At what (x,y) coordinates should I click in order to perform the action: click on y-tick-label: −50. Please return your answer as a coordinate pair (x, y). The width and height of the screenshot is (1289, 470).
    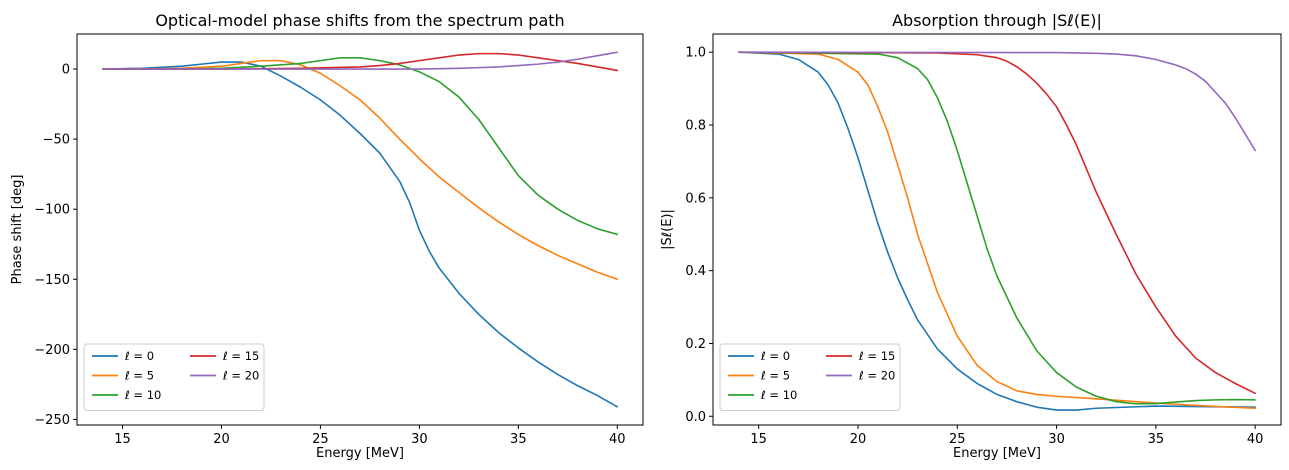
    Looking at the image, I should click on (56, 140).